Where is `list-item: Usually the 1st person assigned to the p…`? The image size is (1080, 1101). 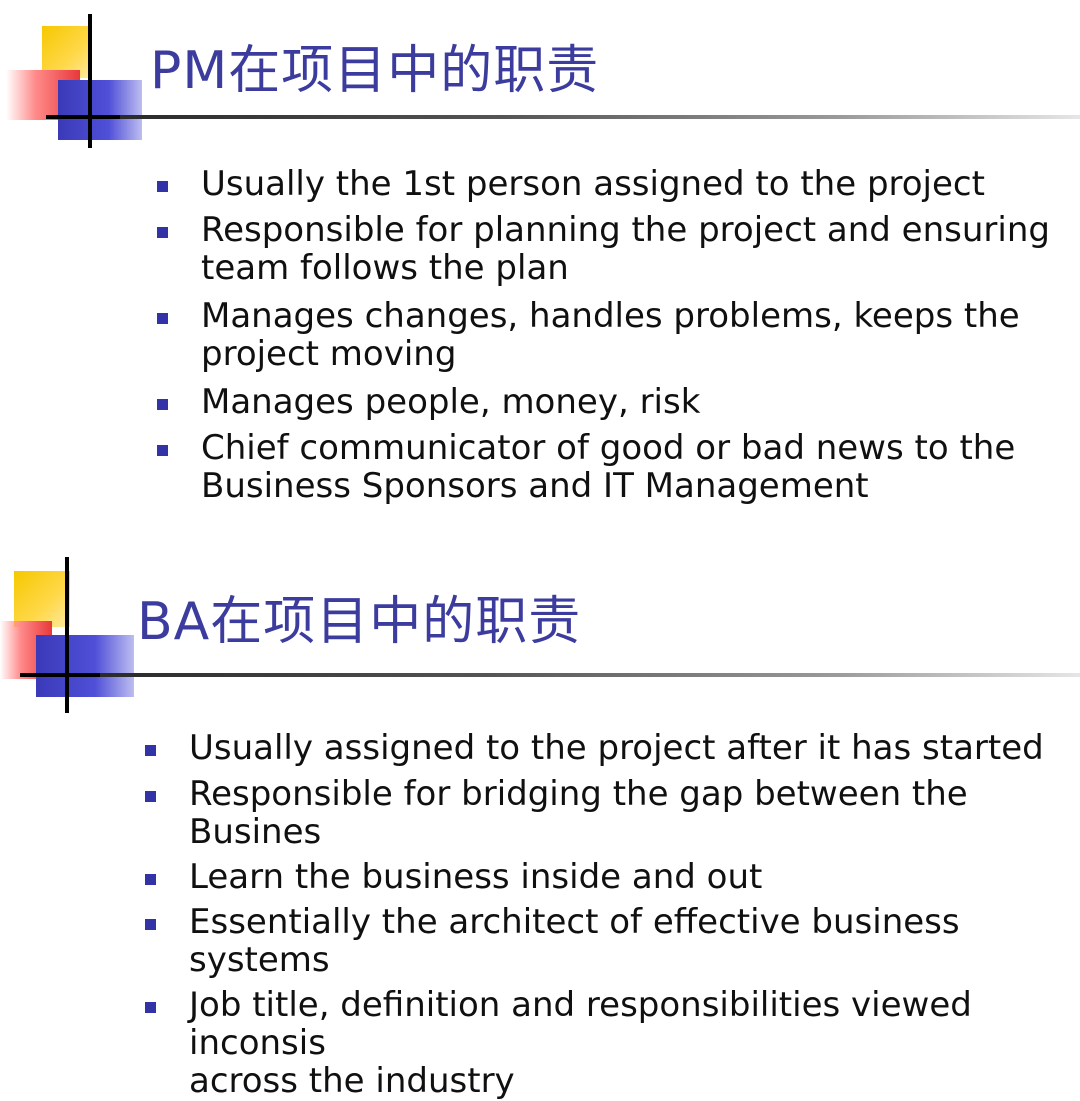
list-item: Usually the 1st person assigned to the p… is located at coordinates (603, 184).